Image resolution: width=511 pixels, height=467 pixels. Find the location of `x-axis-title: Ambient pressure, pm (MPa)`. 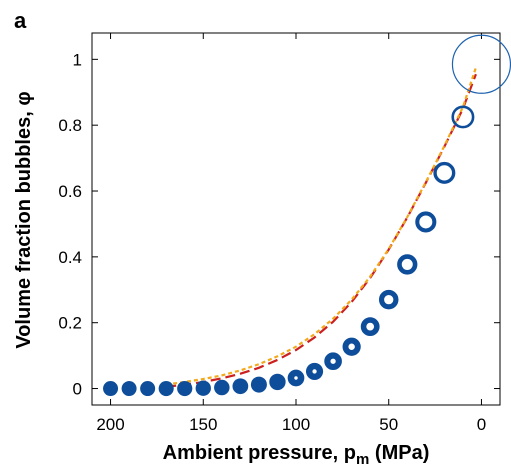

x-axis-title: Ambient pressure, pm (MPa) is located at coordinates (296, 454).